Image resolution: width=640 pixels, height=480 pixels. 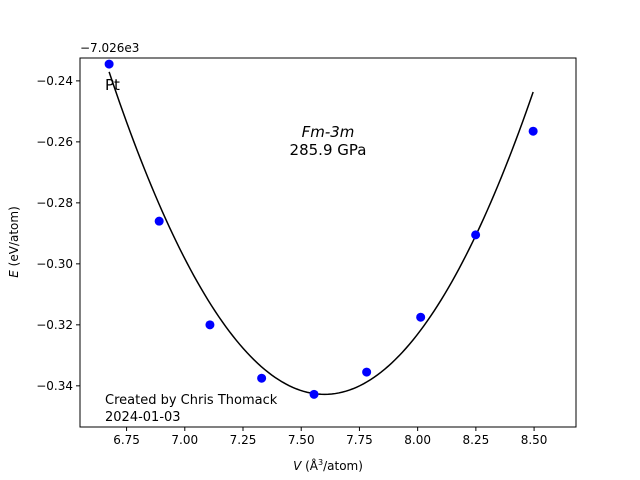 I want to click on x-axis-ticks: 6.75 7.00 7.25 7.50 7.75 8.00 8.25 8.50, so click(x=330, y=437).